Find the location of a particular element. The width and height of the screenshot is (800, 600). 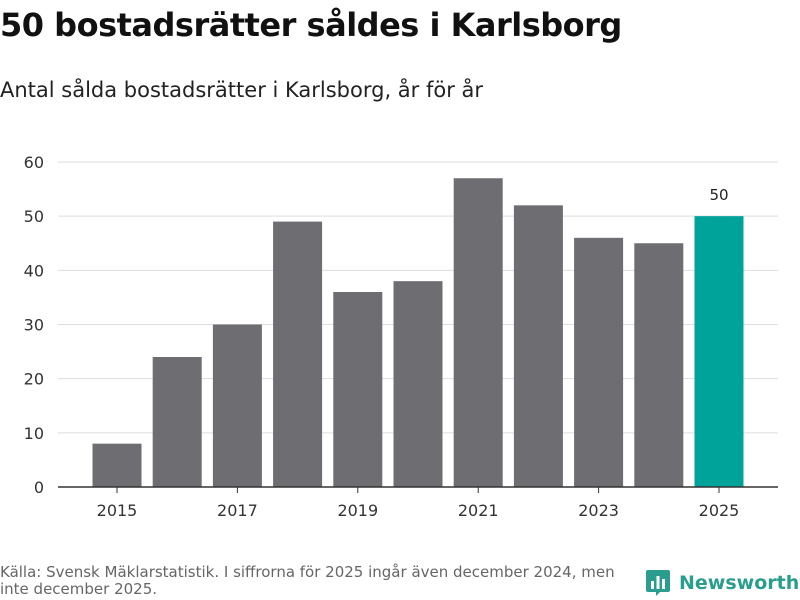

bar-2020 is located at coordinates (418, 384).